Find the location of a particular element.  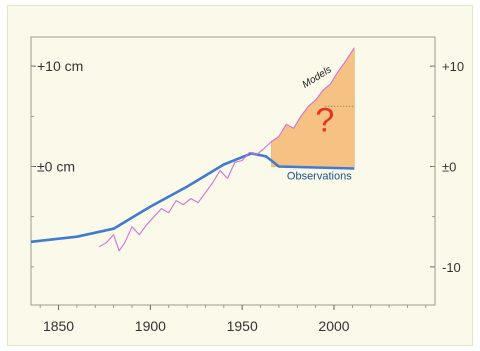

left-tick-label-0: +10 cm is located at coordinates (60, 66).